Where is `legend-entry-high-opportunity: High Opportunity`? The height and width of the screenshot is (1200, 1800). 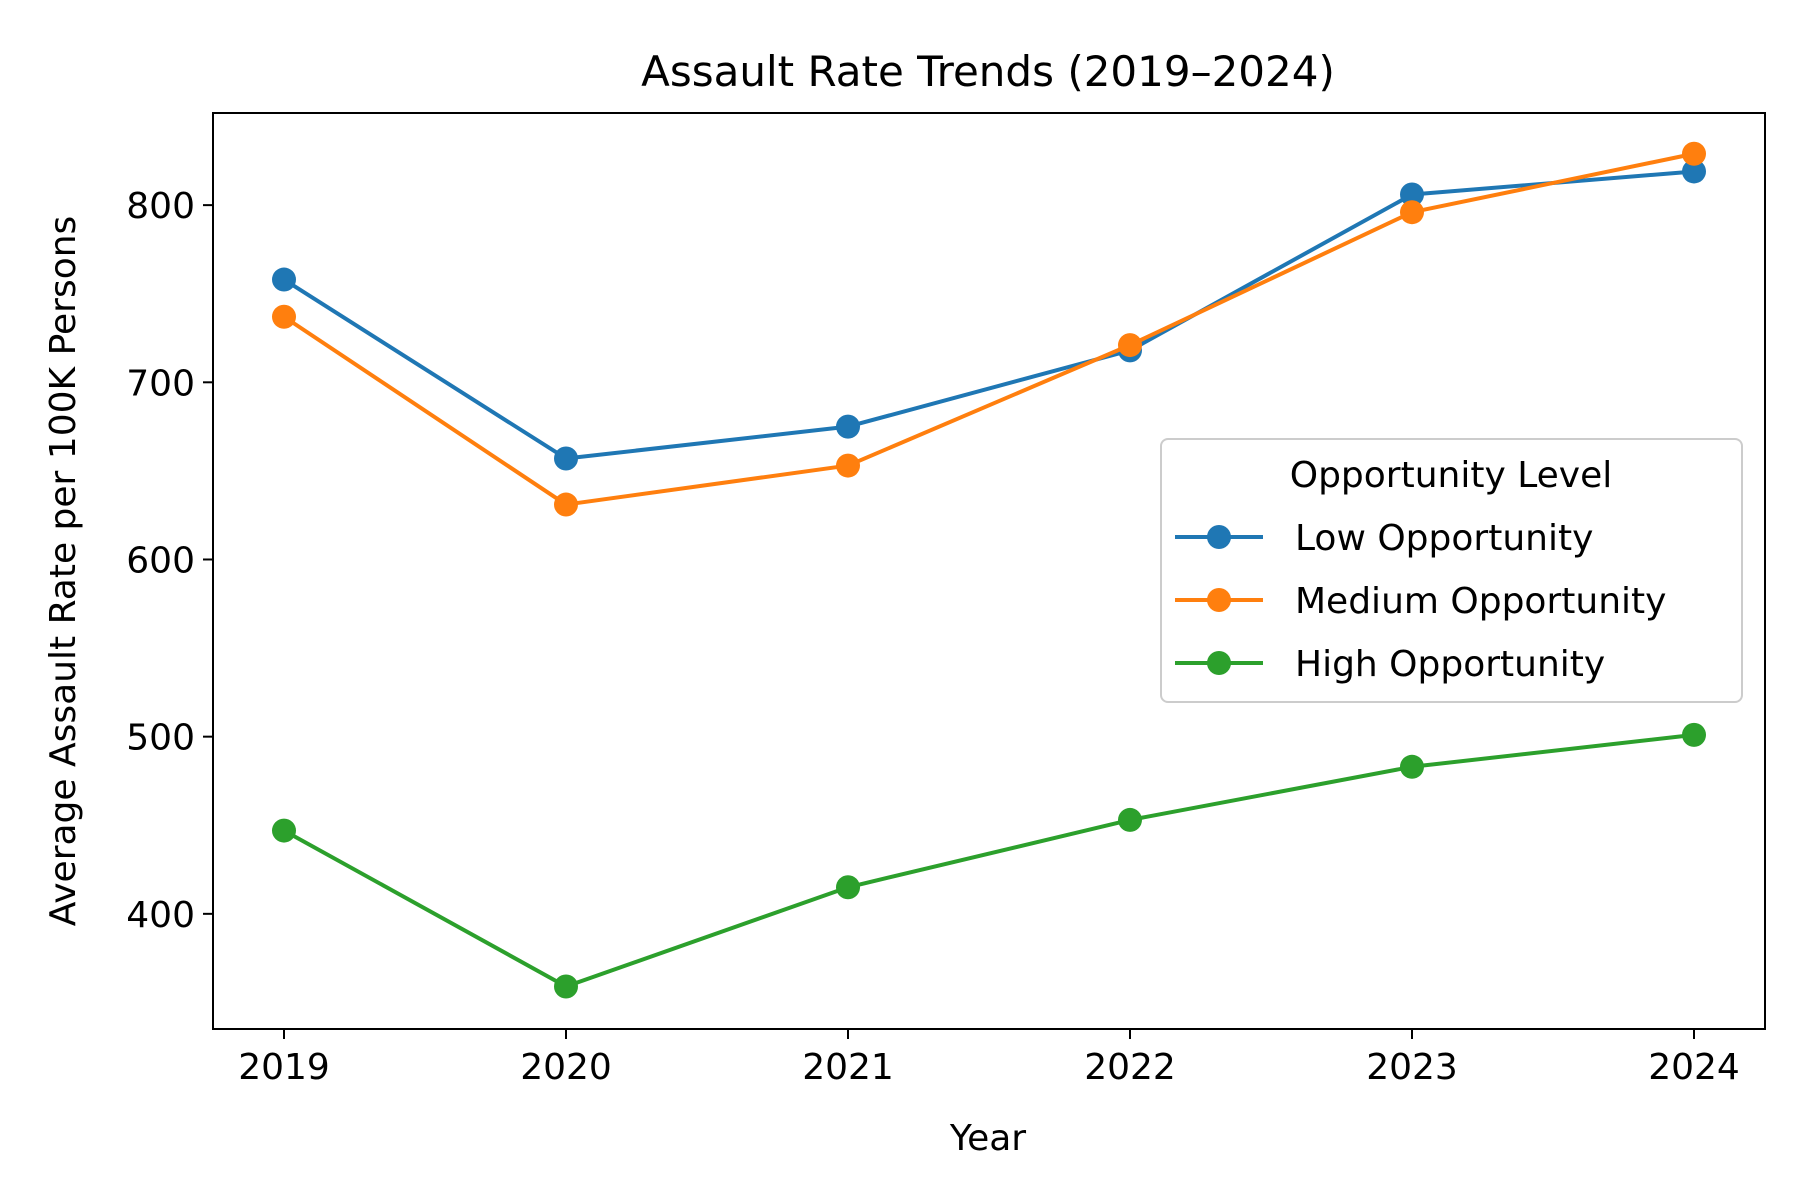 legend-entry-high-opportunity: High Opportunity is located at coordinates (1390, 664).